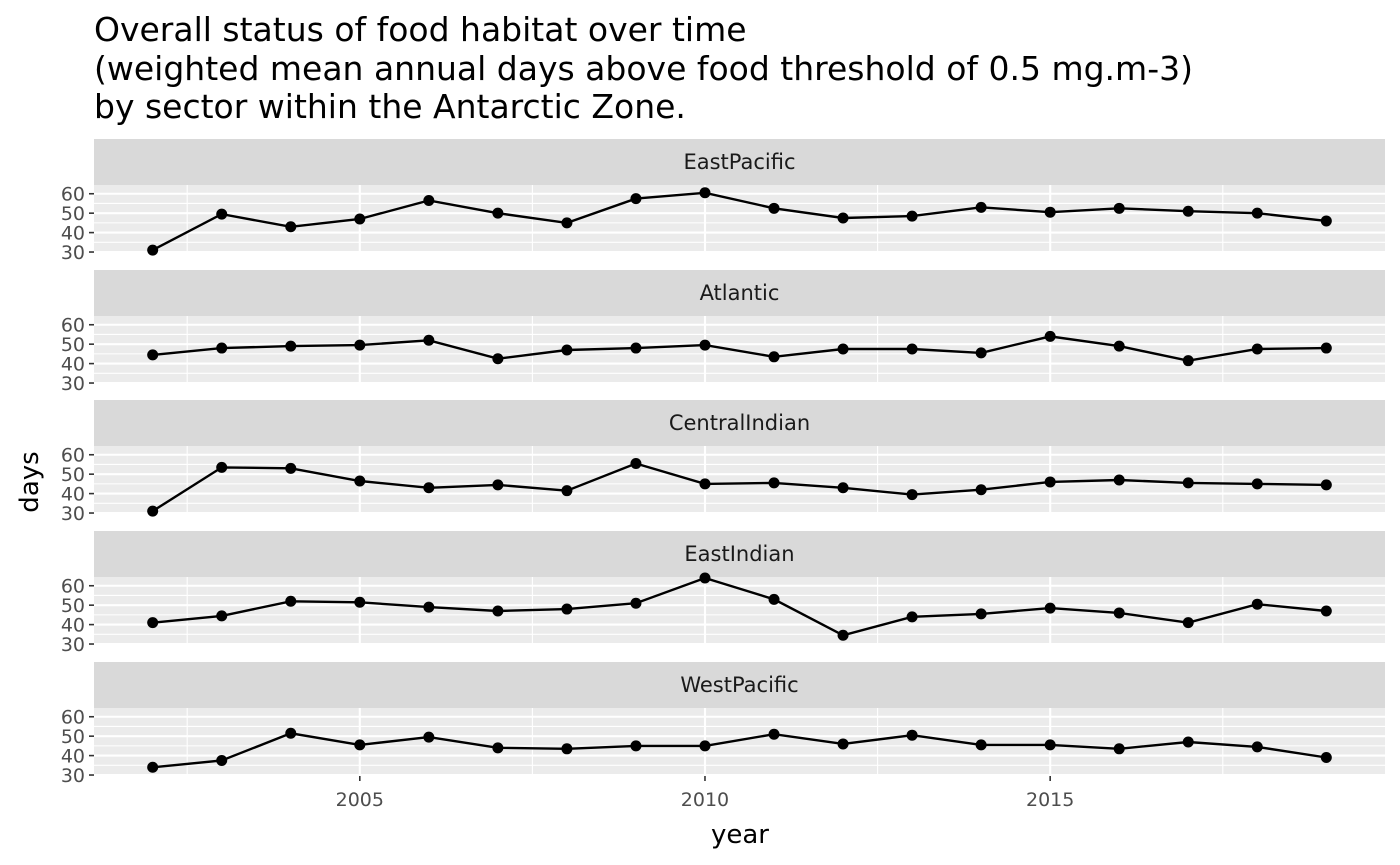 The height and width of the screenshot is (865, 1400). I want to click on data-point-westpacific-2007, so click(498, 748).